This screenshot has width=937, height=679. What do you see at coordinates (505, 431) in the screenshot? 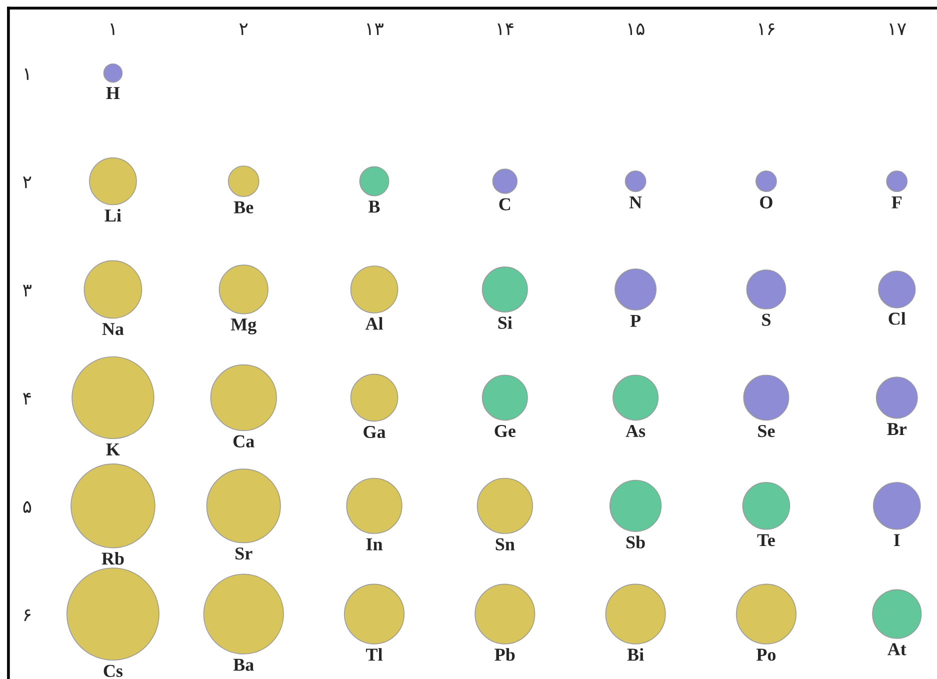
I see `data-label: Ge` at bounding box center [505, 431].